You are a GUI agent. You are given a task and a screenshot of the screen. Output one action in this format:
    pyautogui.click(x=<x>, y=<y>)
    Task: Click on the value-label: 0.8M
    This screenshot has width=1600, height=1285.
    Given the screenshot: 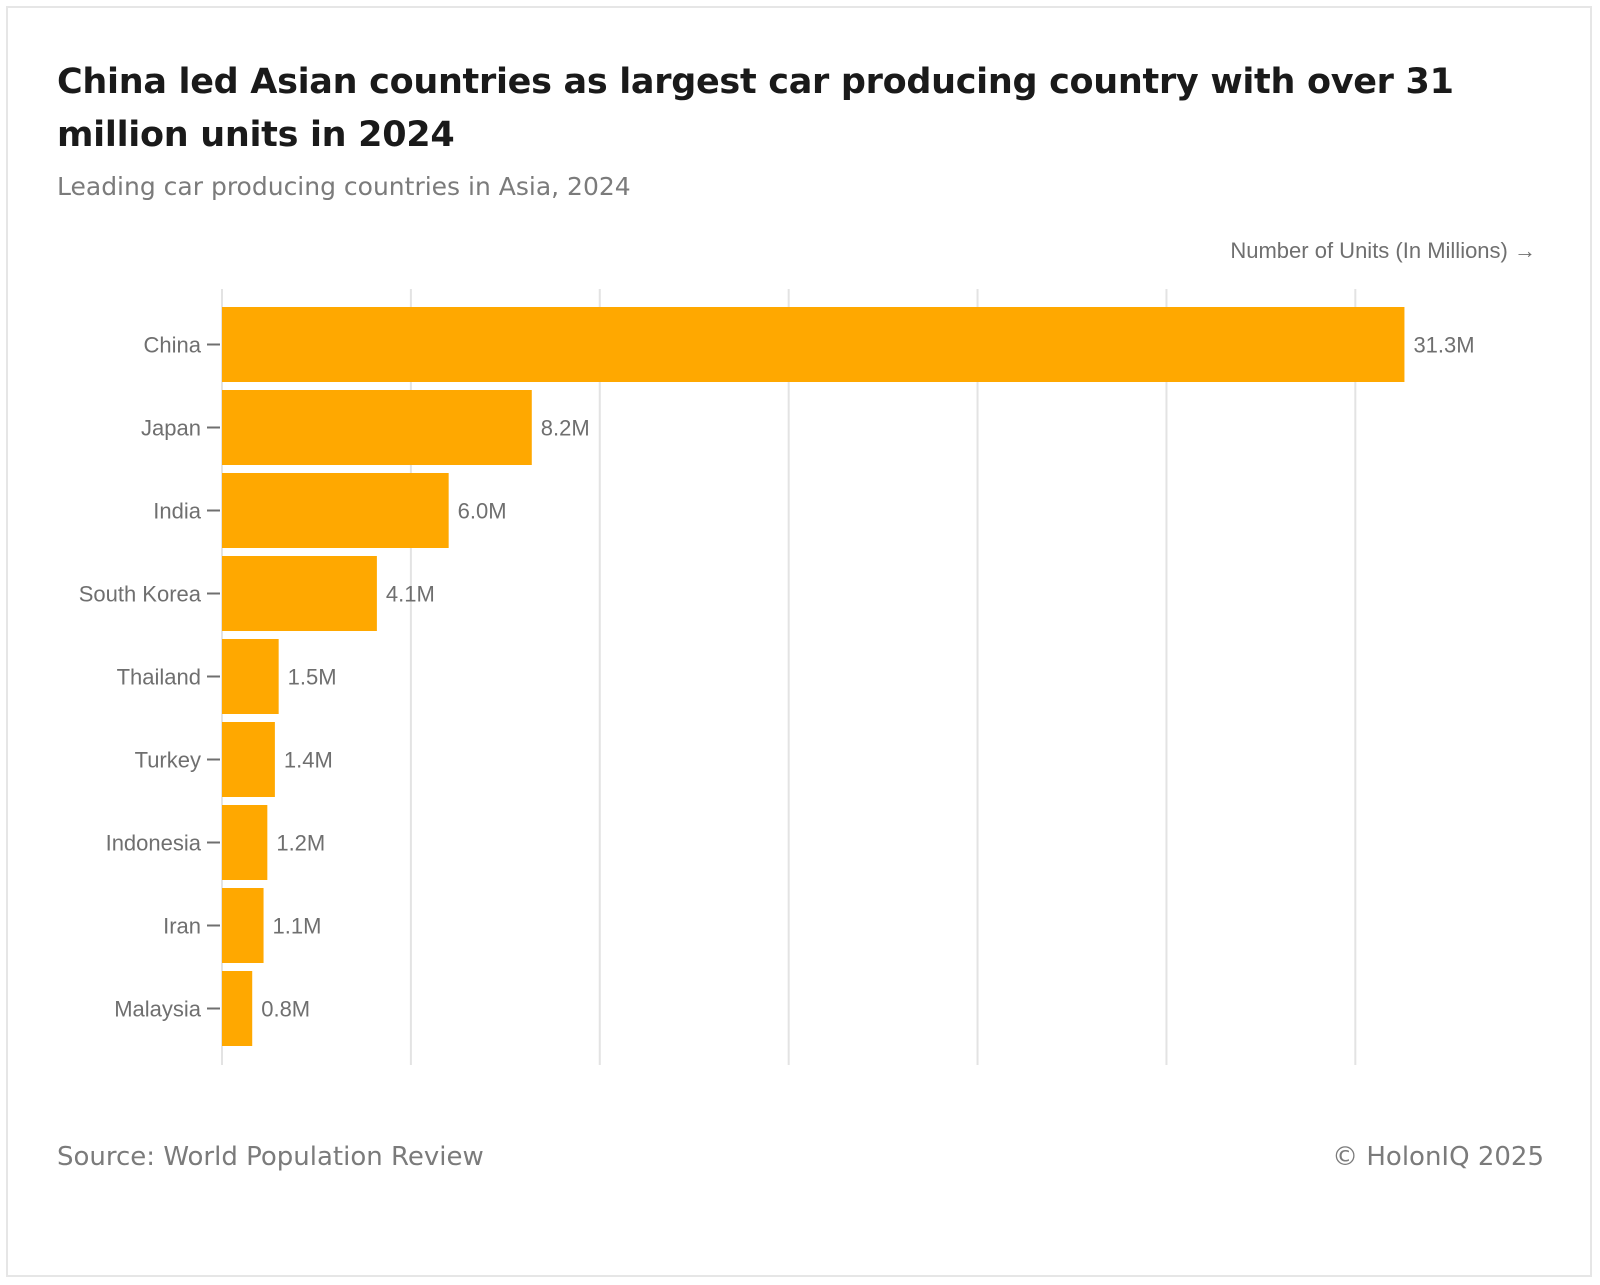 What is the action you would take?
    pyautogui.click(x=285, y=1009)
    